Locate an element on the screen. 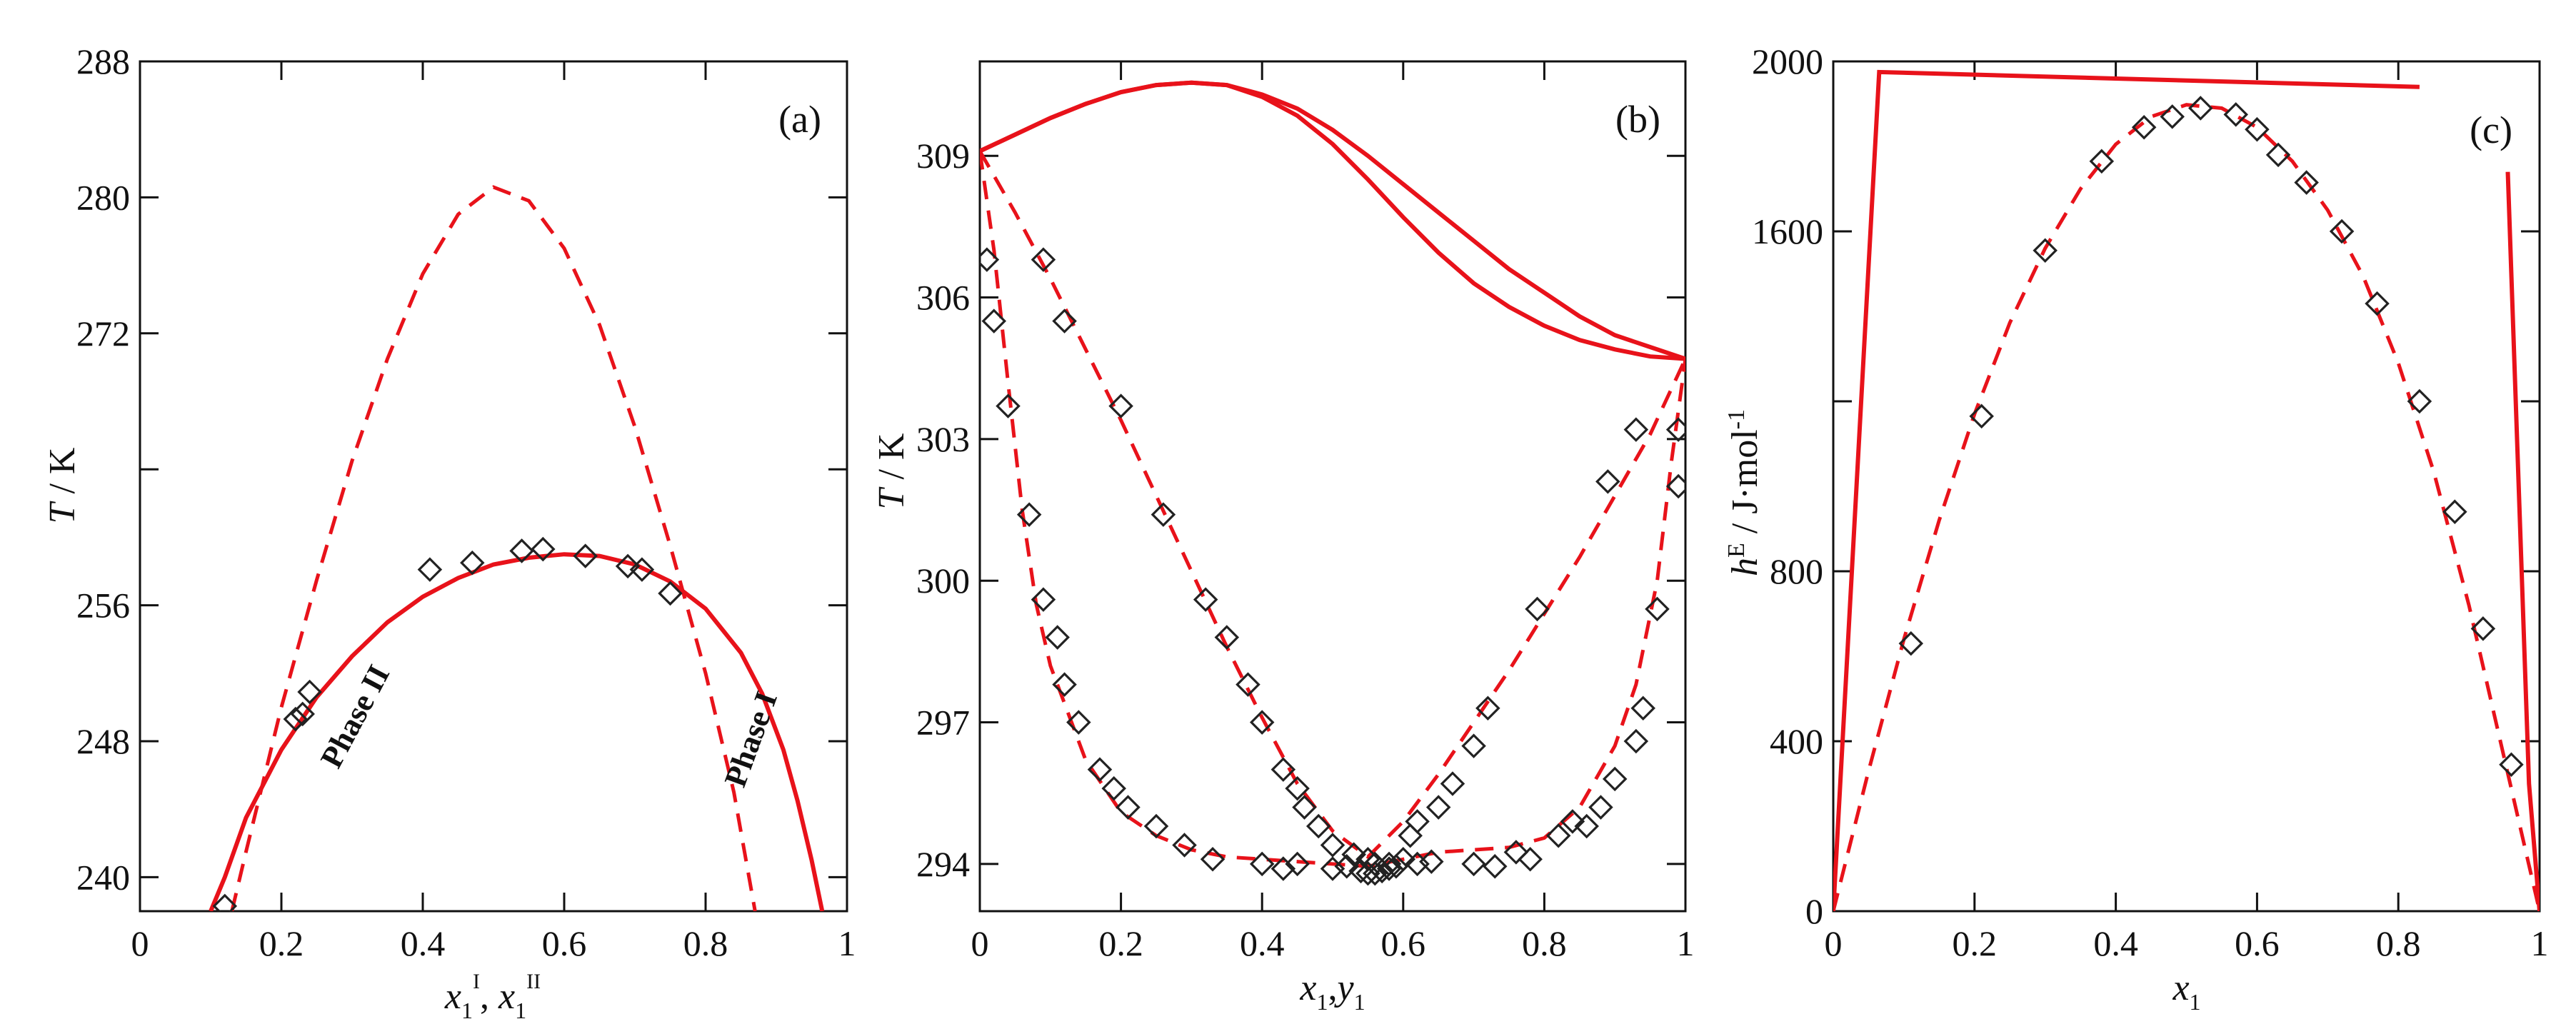 Image resolution: width=2576 pixels, height=1024 pixels. y-tick-label: 300 is located at coordinates (943, 581).